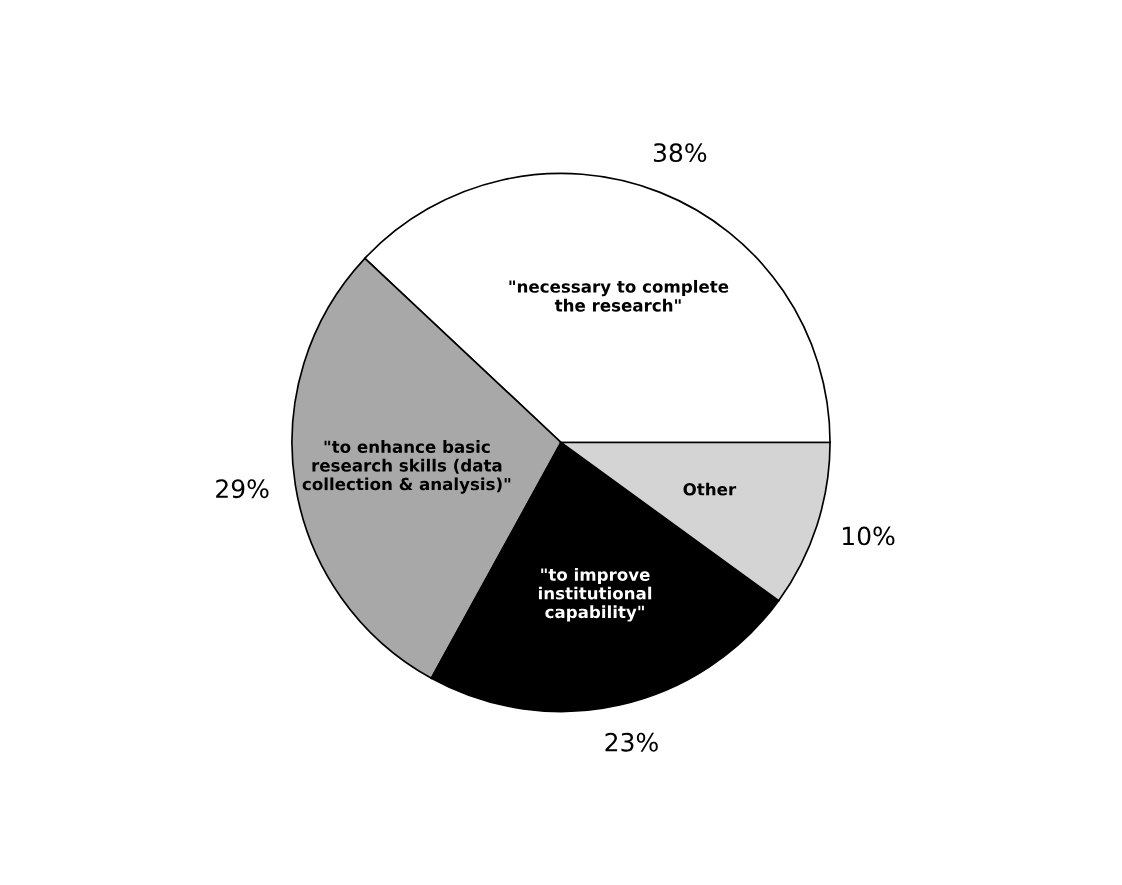  I want to click on data-label: 23%, so click(631, 742).